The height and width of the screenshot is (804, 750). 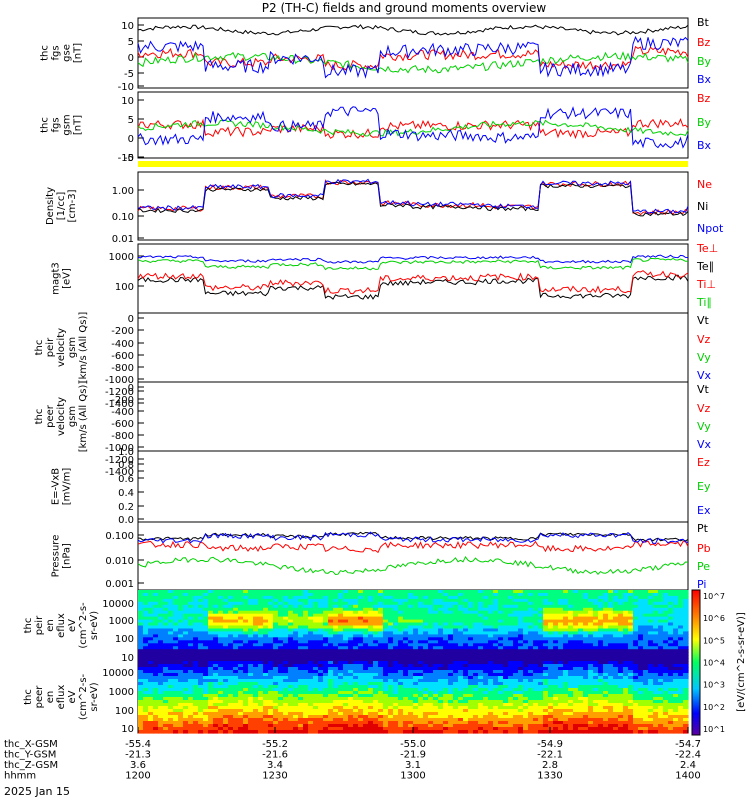 I want to click on legend-Ex: Ex, so click(x=704, y=510).